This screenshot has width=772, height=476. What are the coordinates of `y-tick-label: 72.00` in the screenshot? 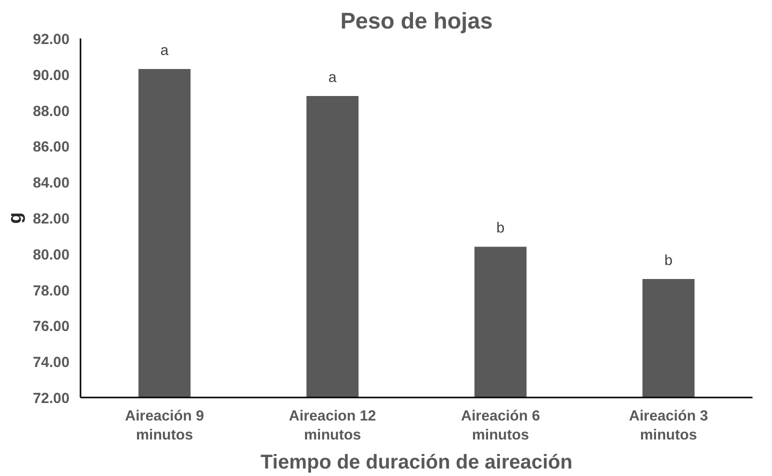 It's located at (51, 399).